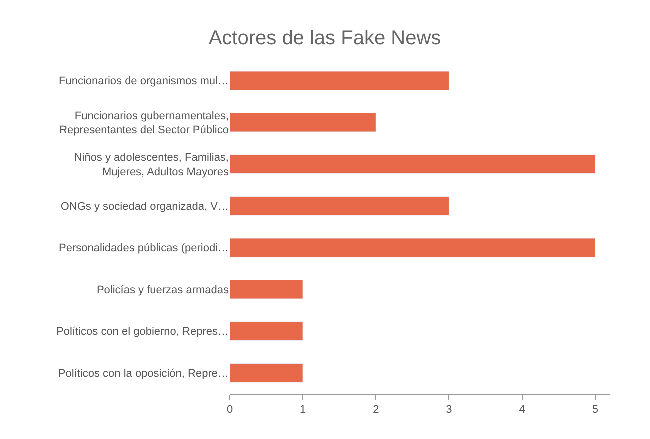 The image size is (650, 439). What do you see at coordinates (449, 410) in the screenshot?
I see `x-tick-label: 3` at bounding box center [449, 410].